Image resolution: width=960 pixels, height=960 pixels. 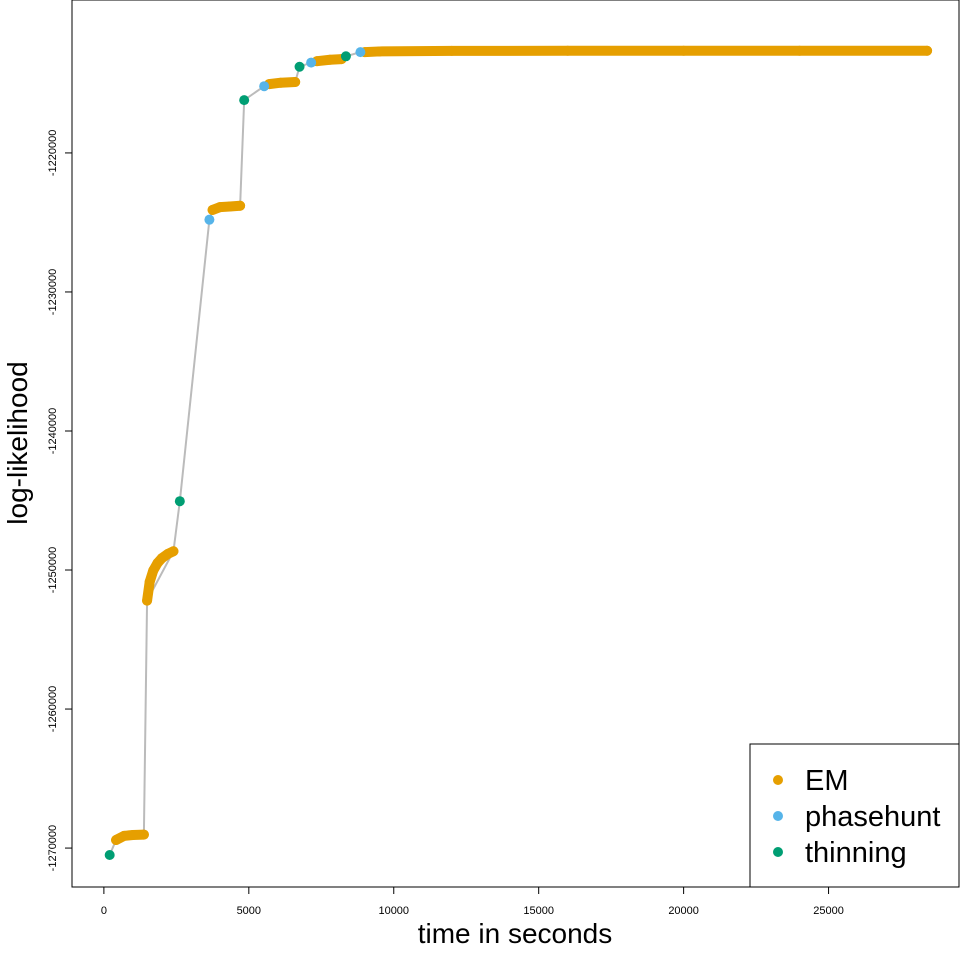 What do you see at coordinates (53, 570) in the screenshot?
I see `y-tick-label: -1250000` at bounding box center [53, 570].